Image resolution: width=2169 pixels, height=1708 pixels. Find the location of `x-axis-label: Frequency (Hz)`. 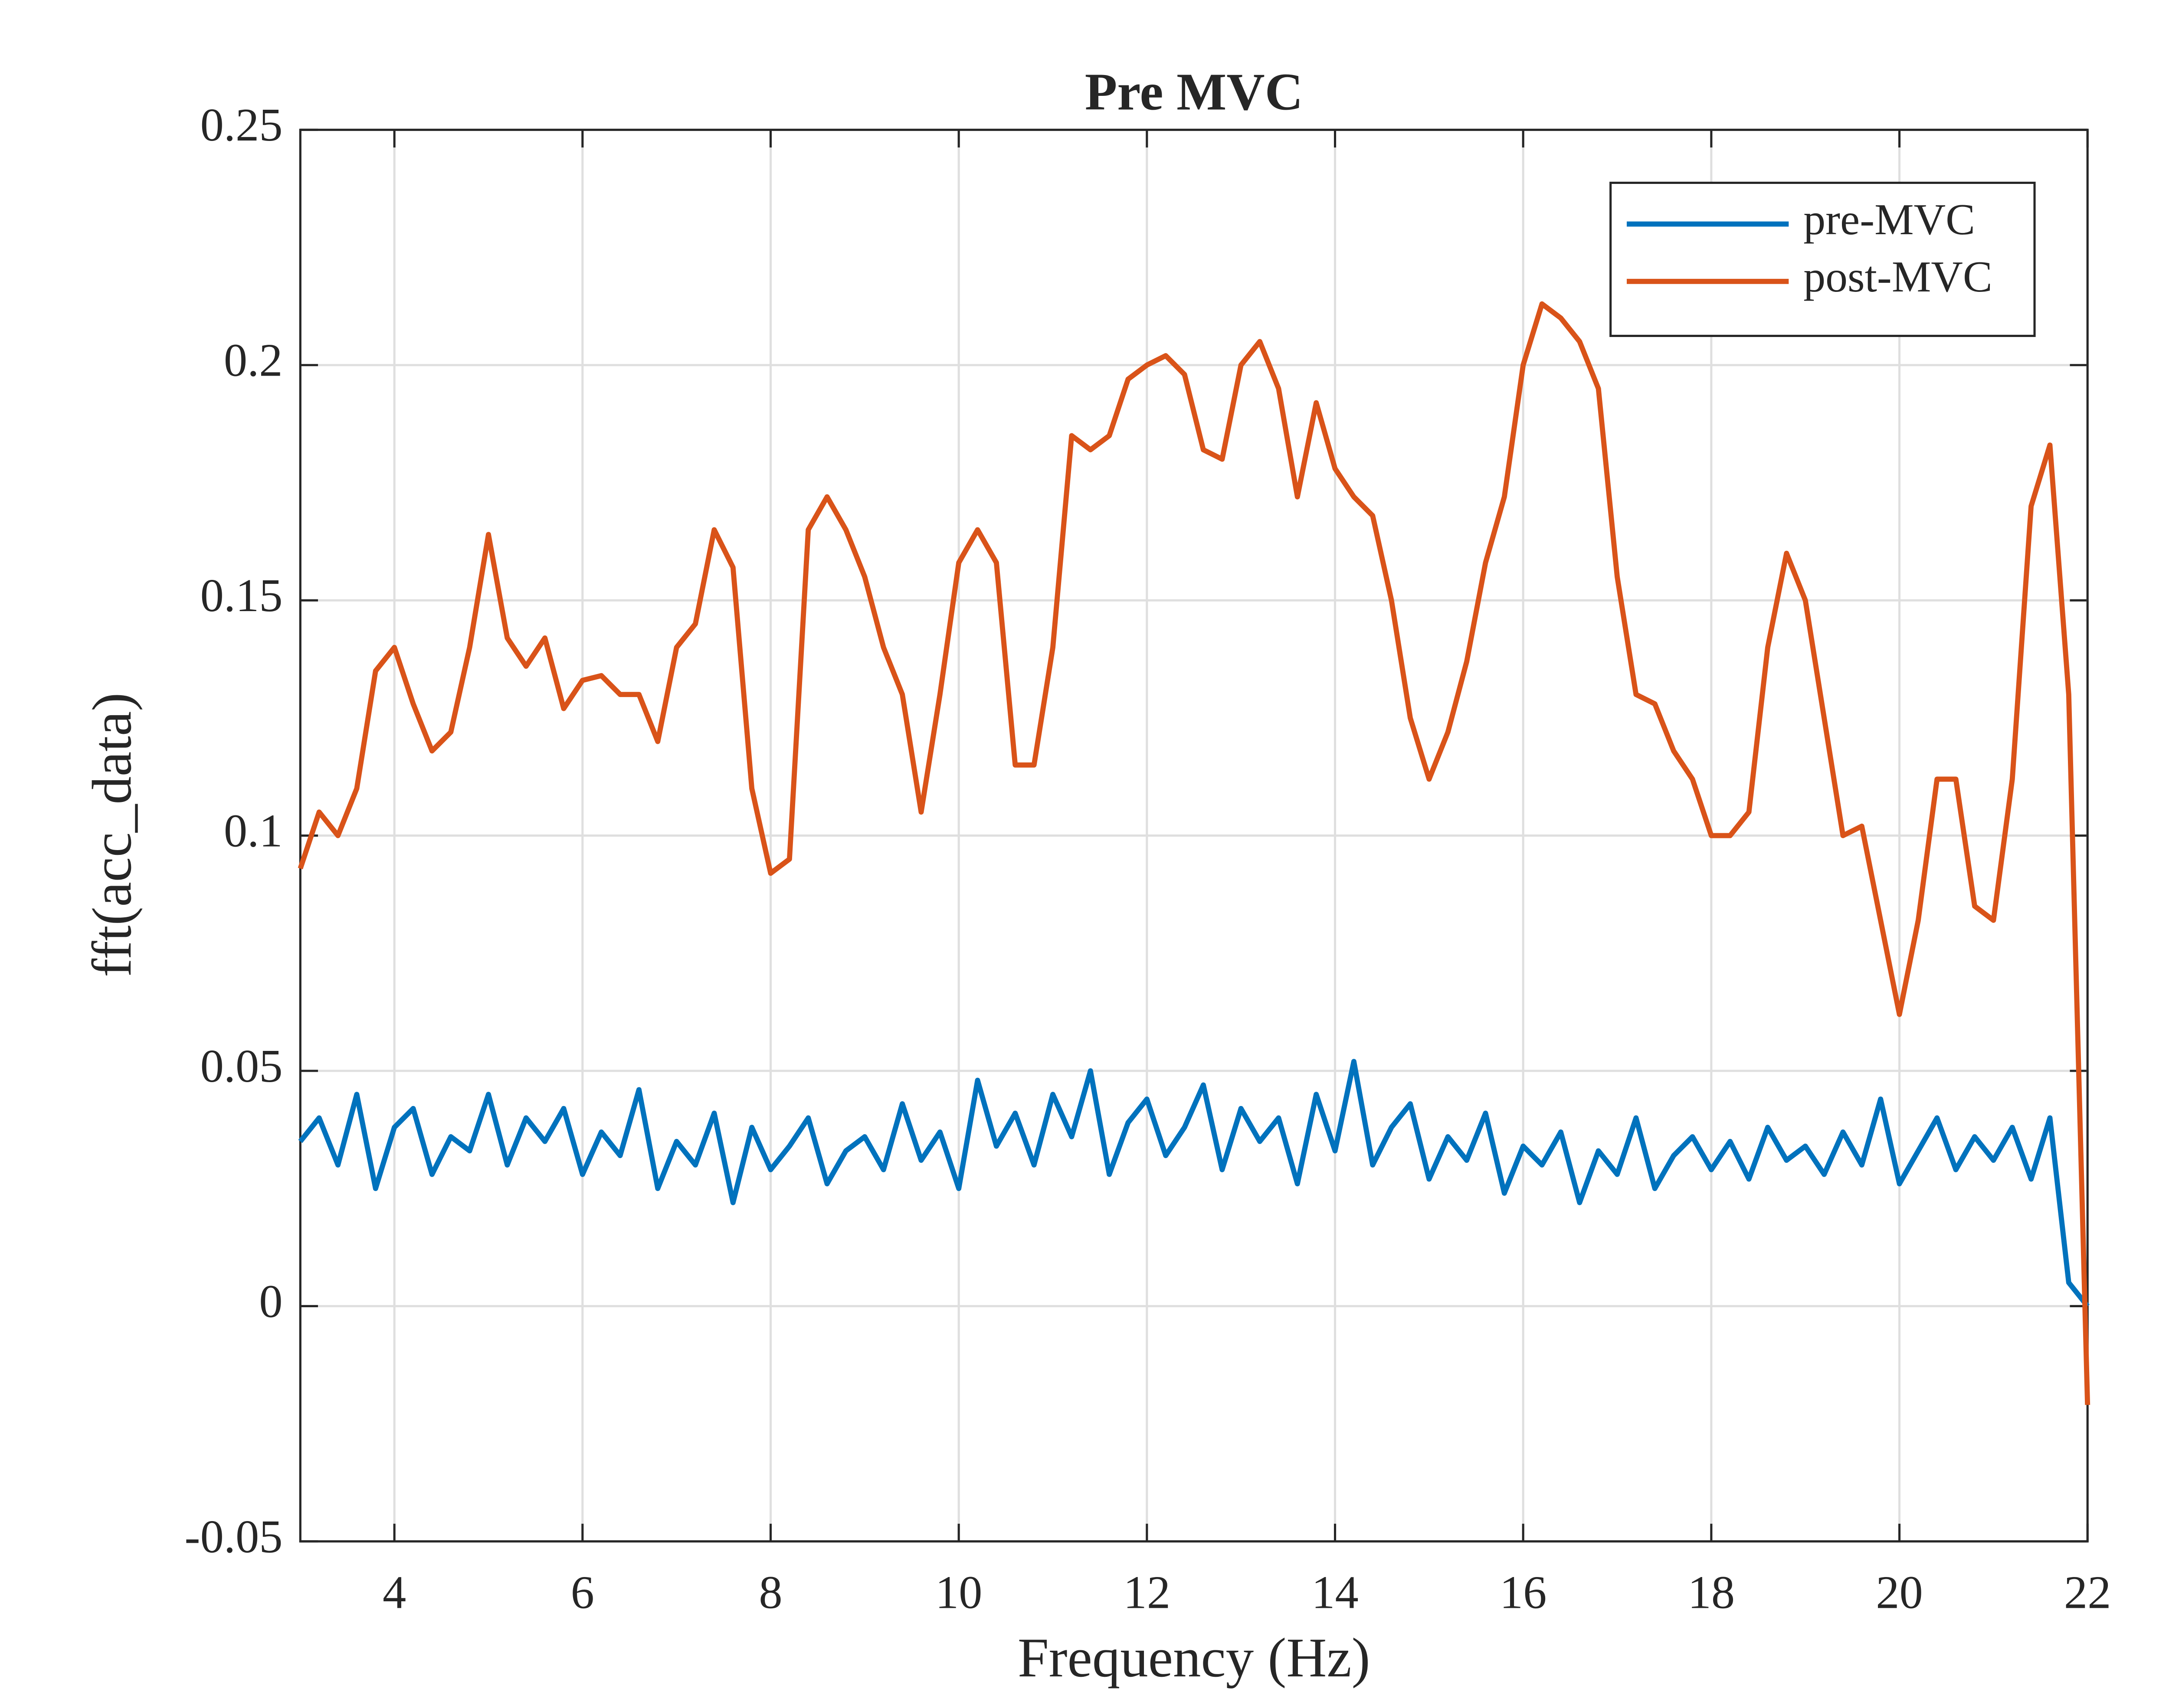

x-axis-label: Frequency (Hz) is located at coordinates (1194, 1657).